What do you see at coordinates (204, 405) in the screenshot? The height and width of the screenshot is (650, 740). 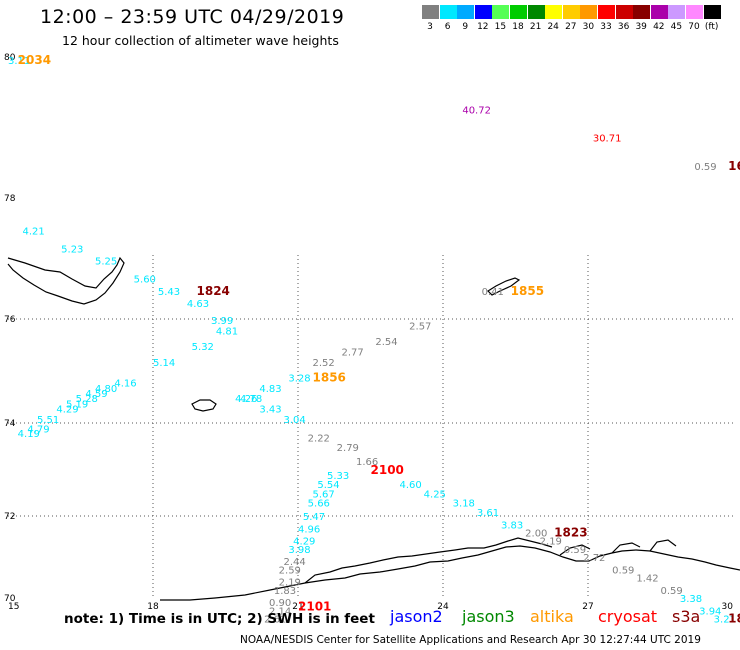 I see `bear-island` at bounding box center [204, 405].